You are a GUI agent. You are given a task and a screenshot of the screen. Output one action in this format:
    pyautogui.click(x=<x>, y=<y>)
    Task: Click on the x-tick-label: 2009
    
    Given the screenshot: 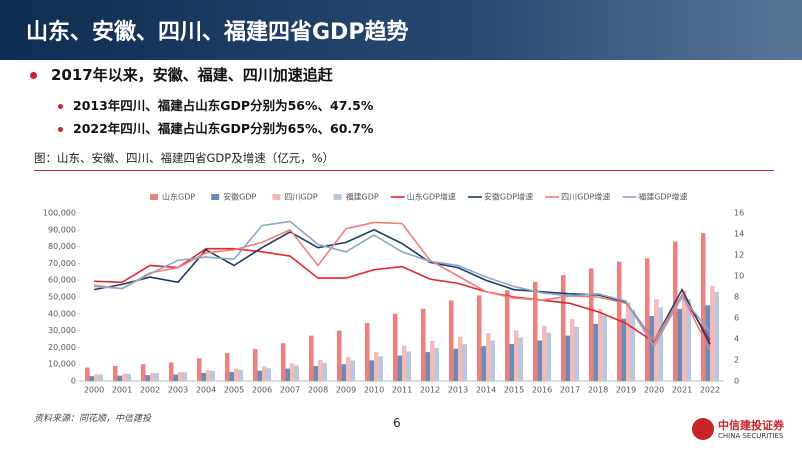 What is the action you would take?
    pyautogui.click(x=346, y=390)
    